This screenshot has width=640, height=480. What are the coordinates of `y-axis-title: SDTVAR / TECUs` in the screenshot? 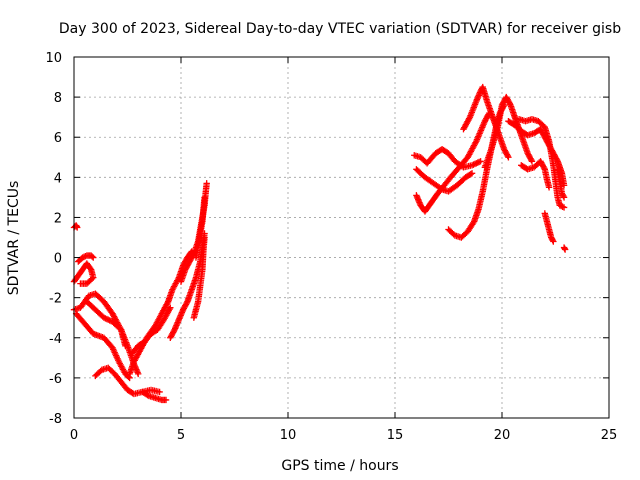 It's located at (14, 238).